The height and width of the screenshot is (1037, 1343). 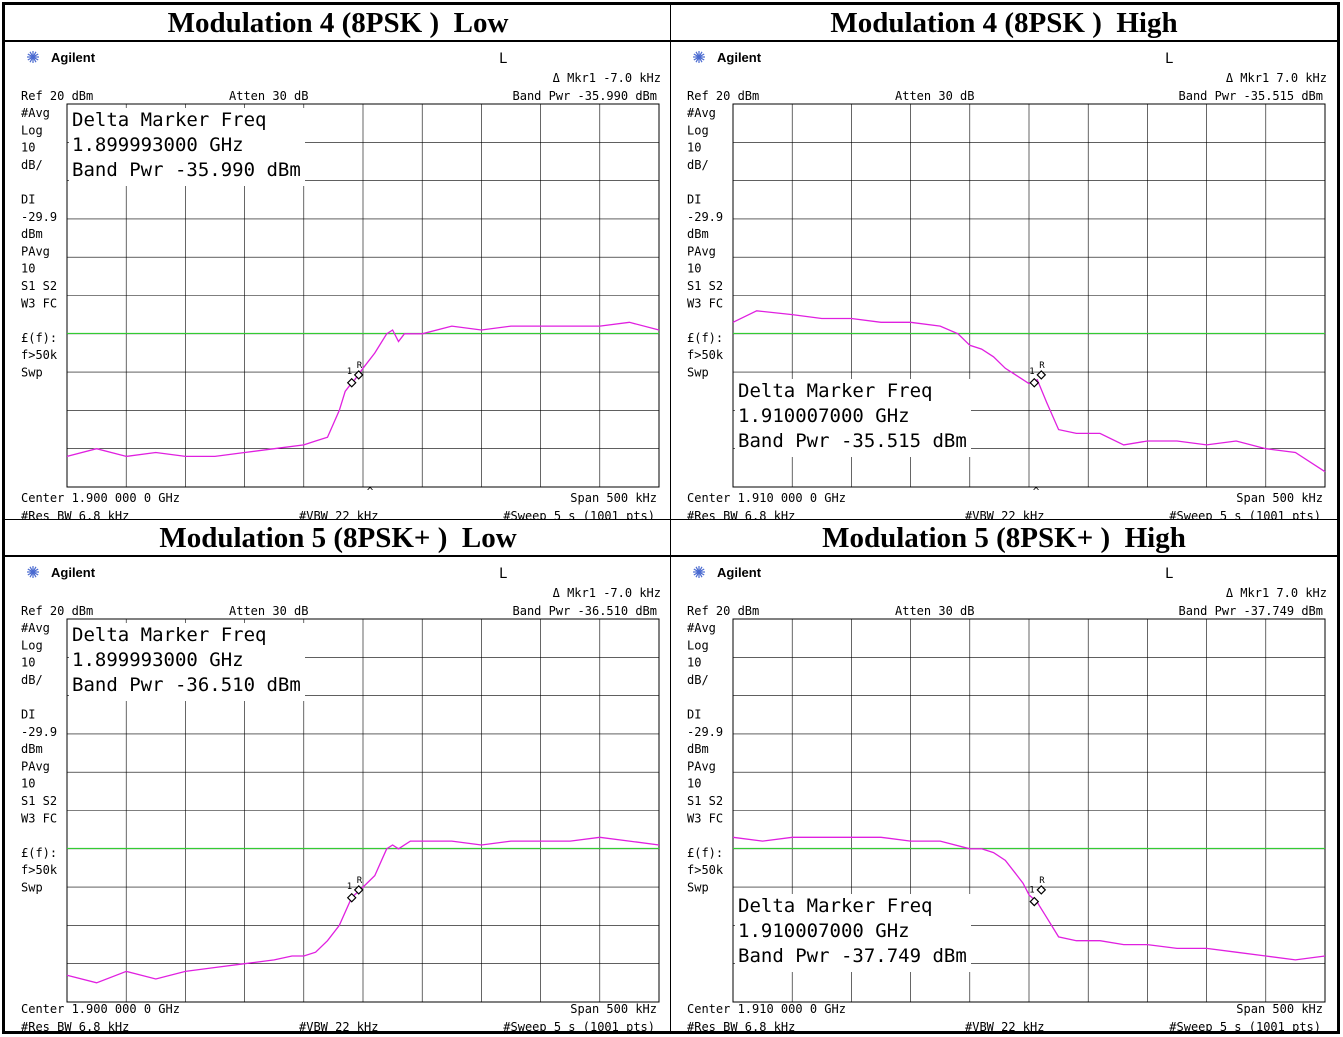 What do you see at coordinates (585, 96) in the screenshot?
I see `band-power-readout: Band Pwr -35.990 dBm` at bounding box center [585, 96].